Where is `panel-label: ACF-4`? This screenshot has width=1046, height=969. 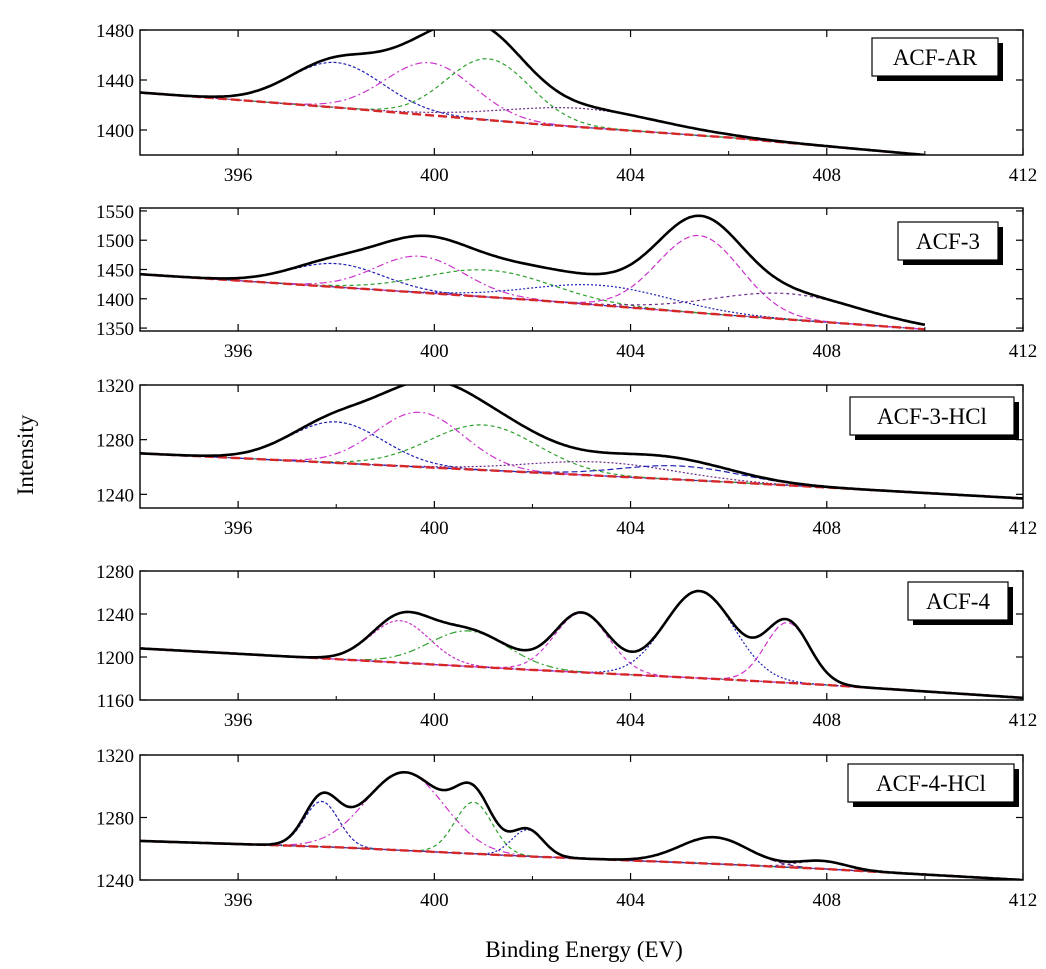
panel-label: ACF-4 is located at coordinates (958, 601).